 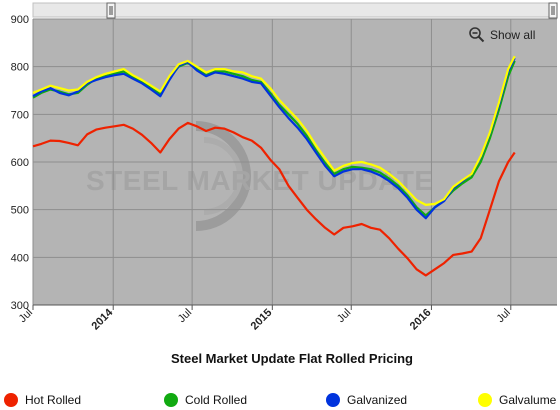 What do you see at coordinates (20, 115) in the screenshot?
I see `y-tick-label: 700` at bounding box center [20, 115].